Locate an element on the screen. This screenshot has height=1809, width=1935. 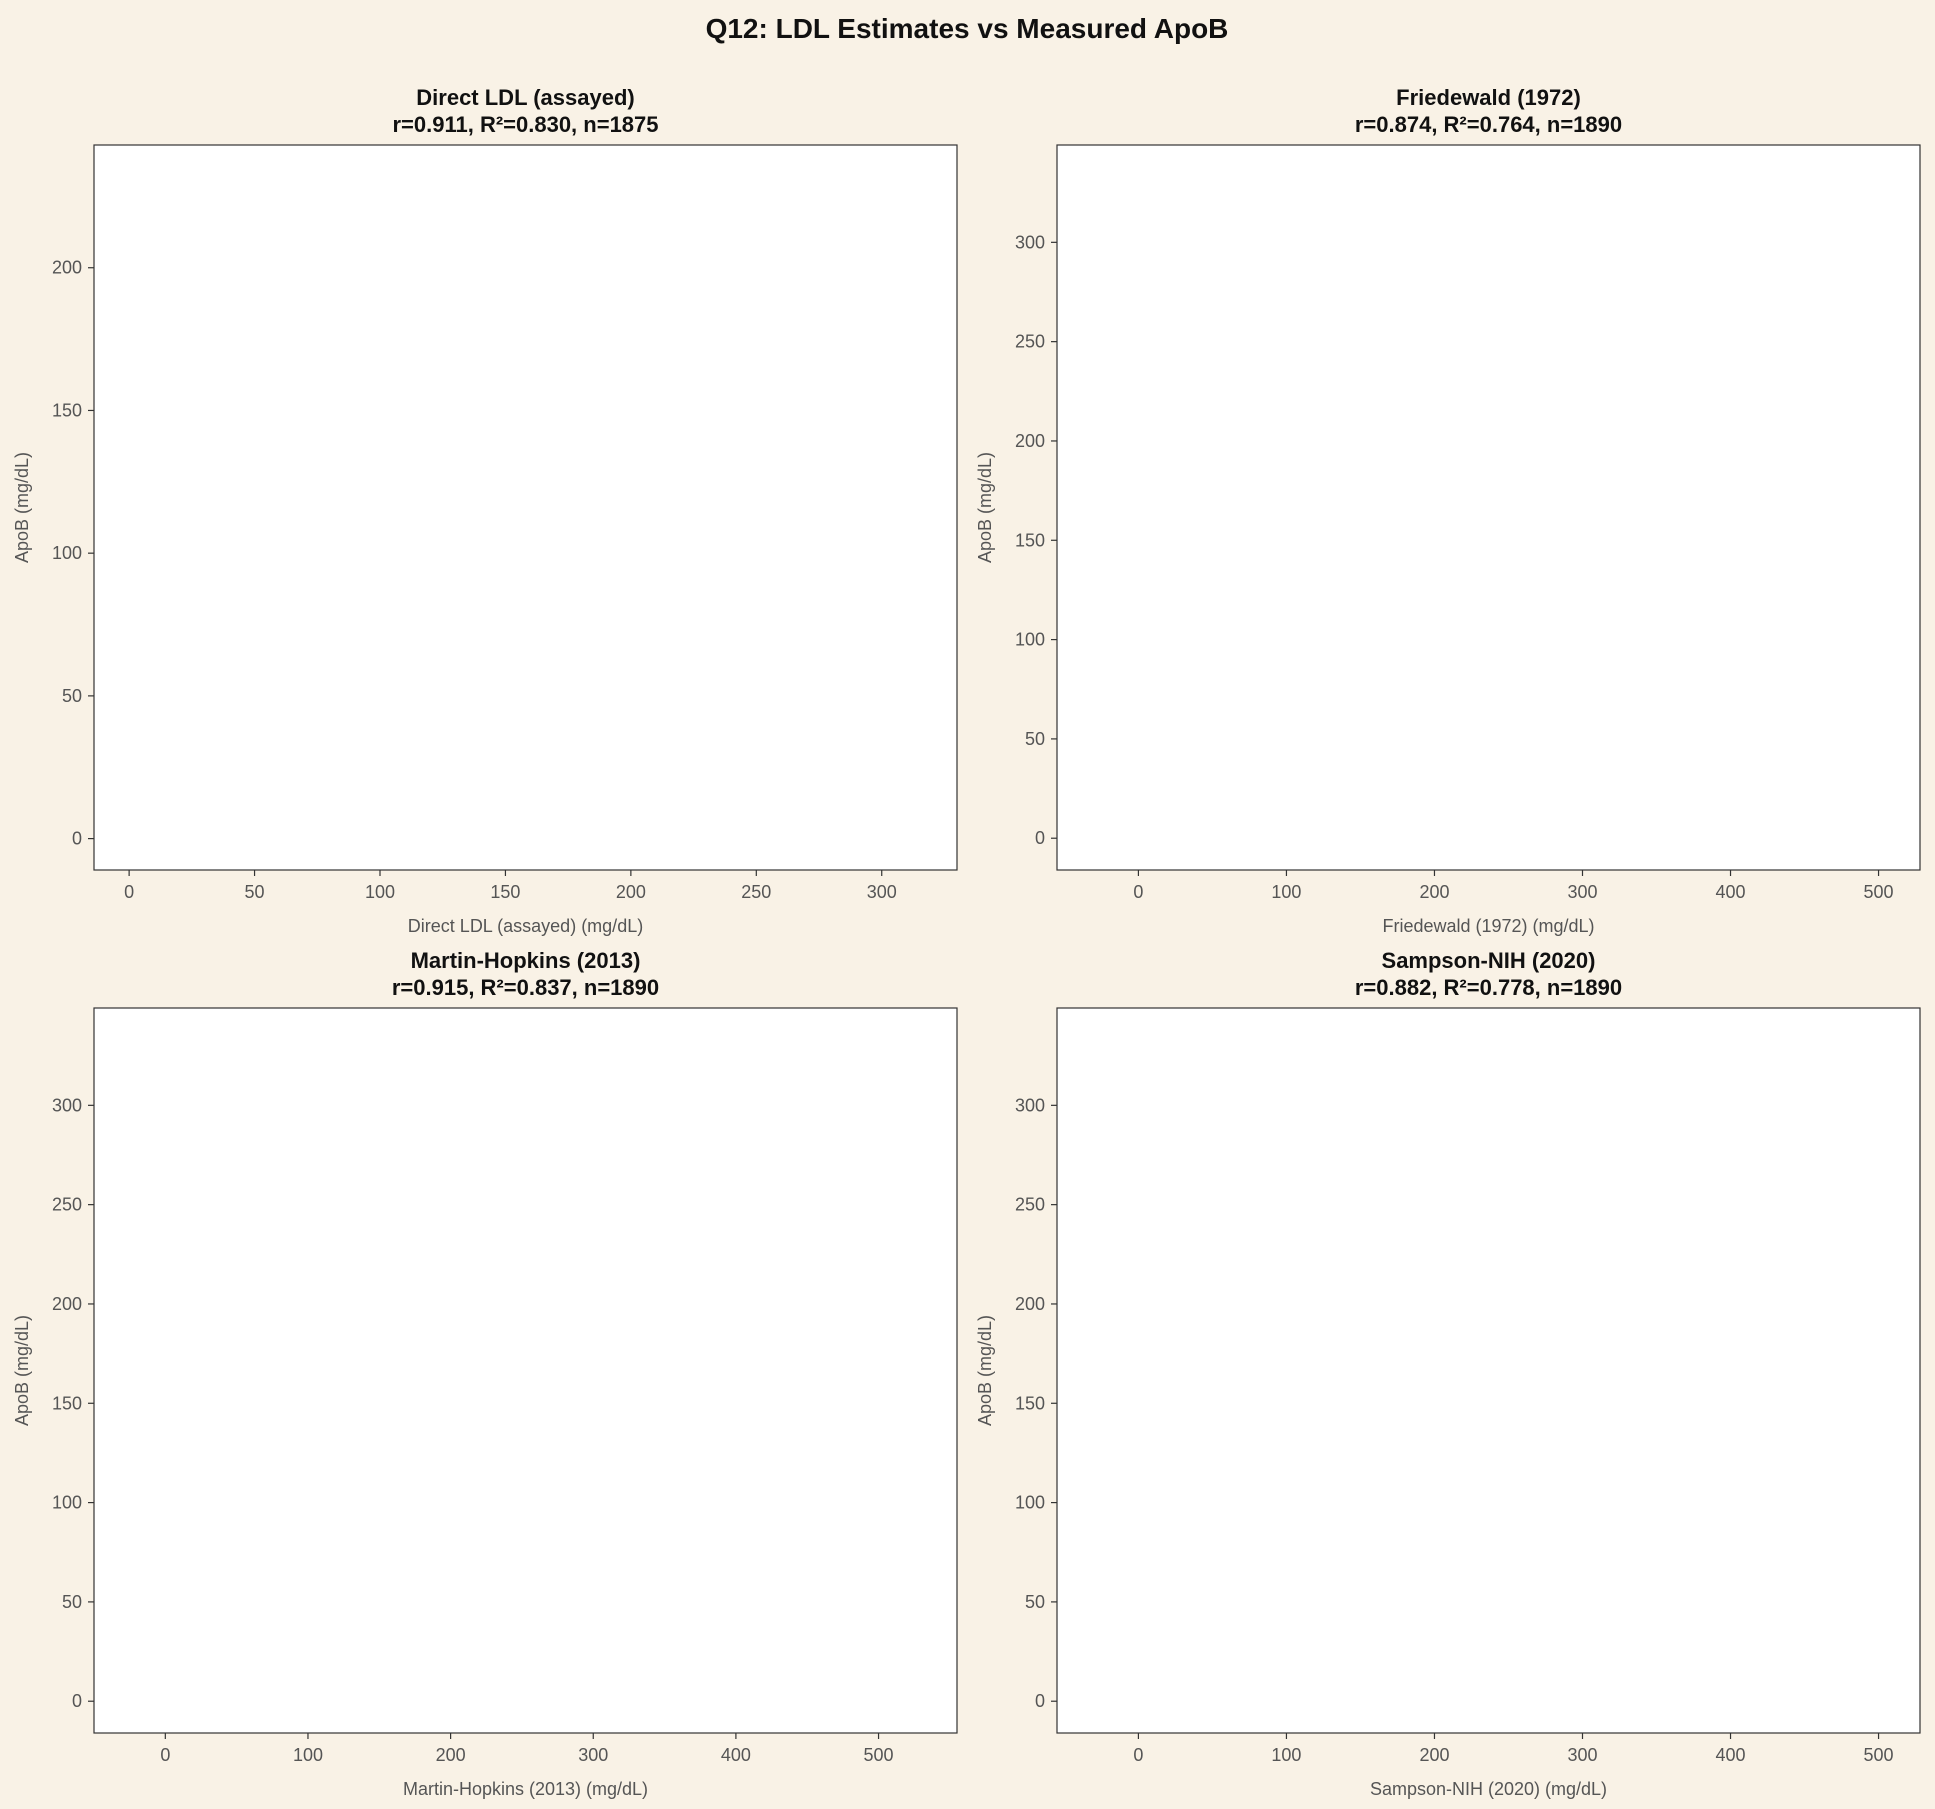
x-tick-label: 150 is located at coordinates (505, 892).